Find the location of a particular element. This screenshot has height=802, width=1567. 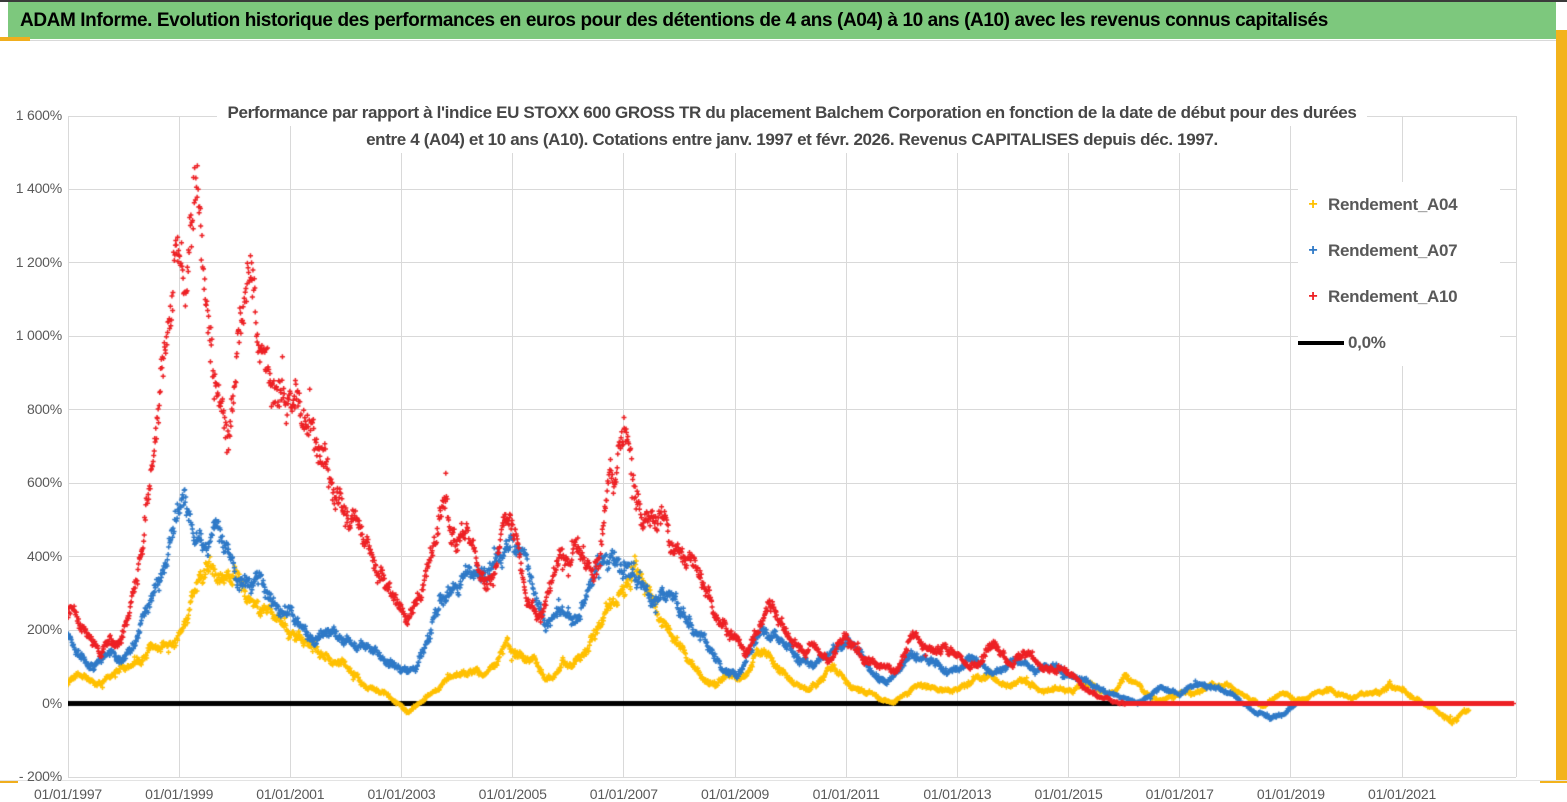

y-tick-label: 200% is located at coordinates (44, 629).